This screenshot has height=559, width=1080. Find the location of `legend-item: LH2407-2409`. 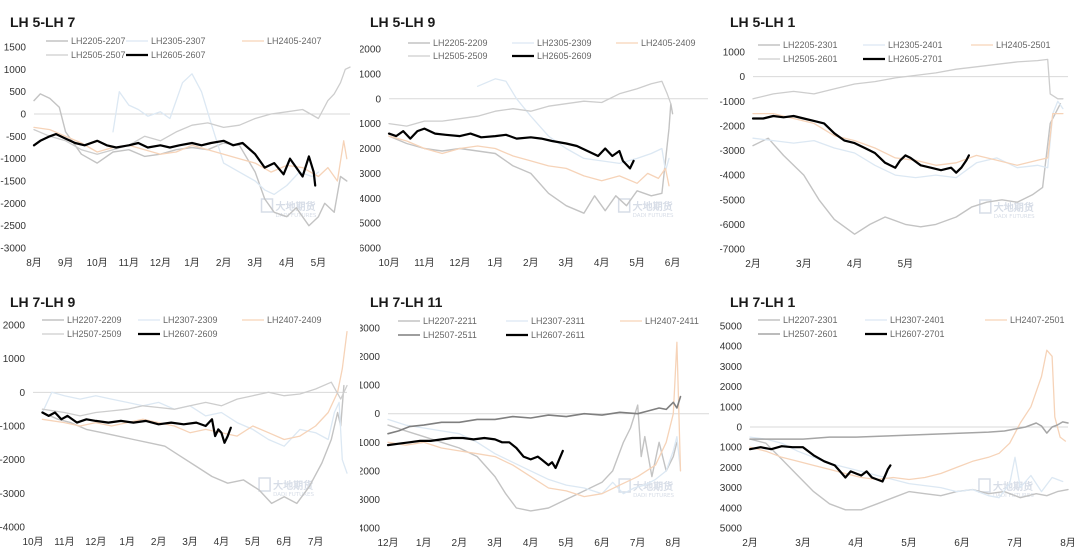

legend-item: LH2407-2409 is located at coordinates (282, 320).